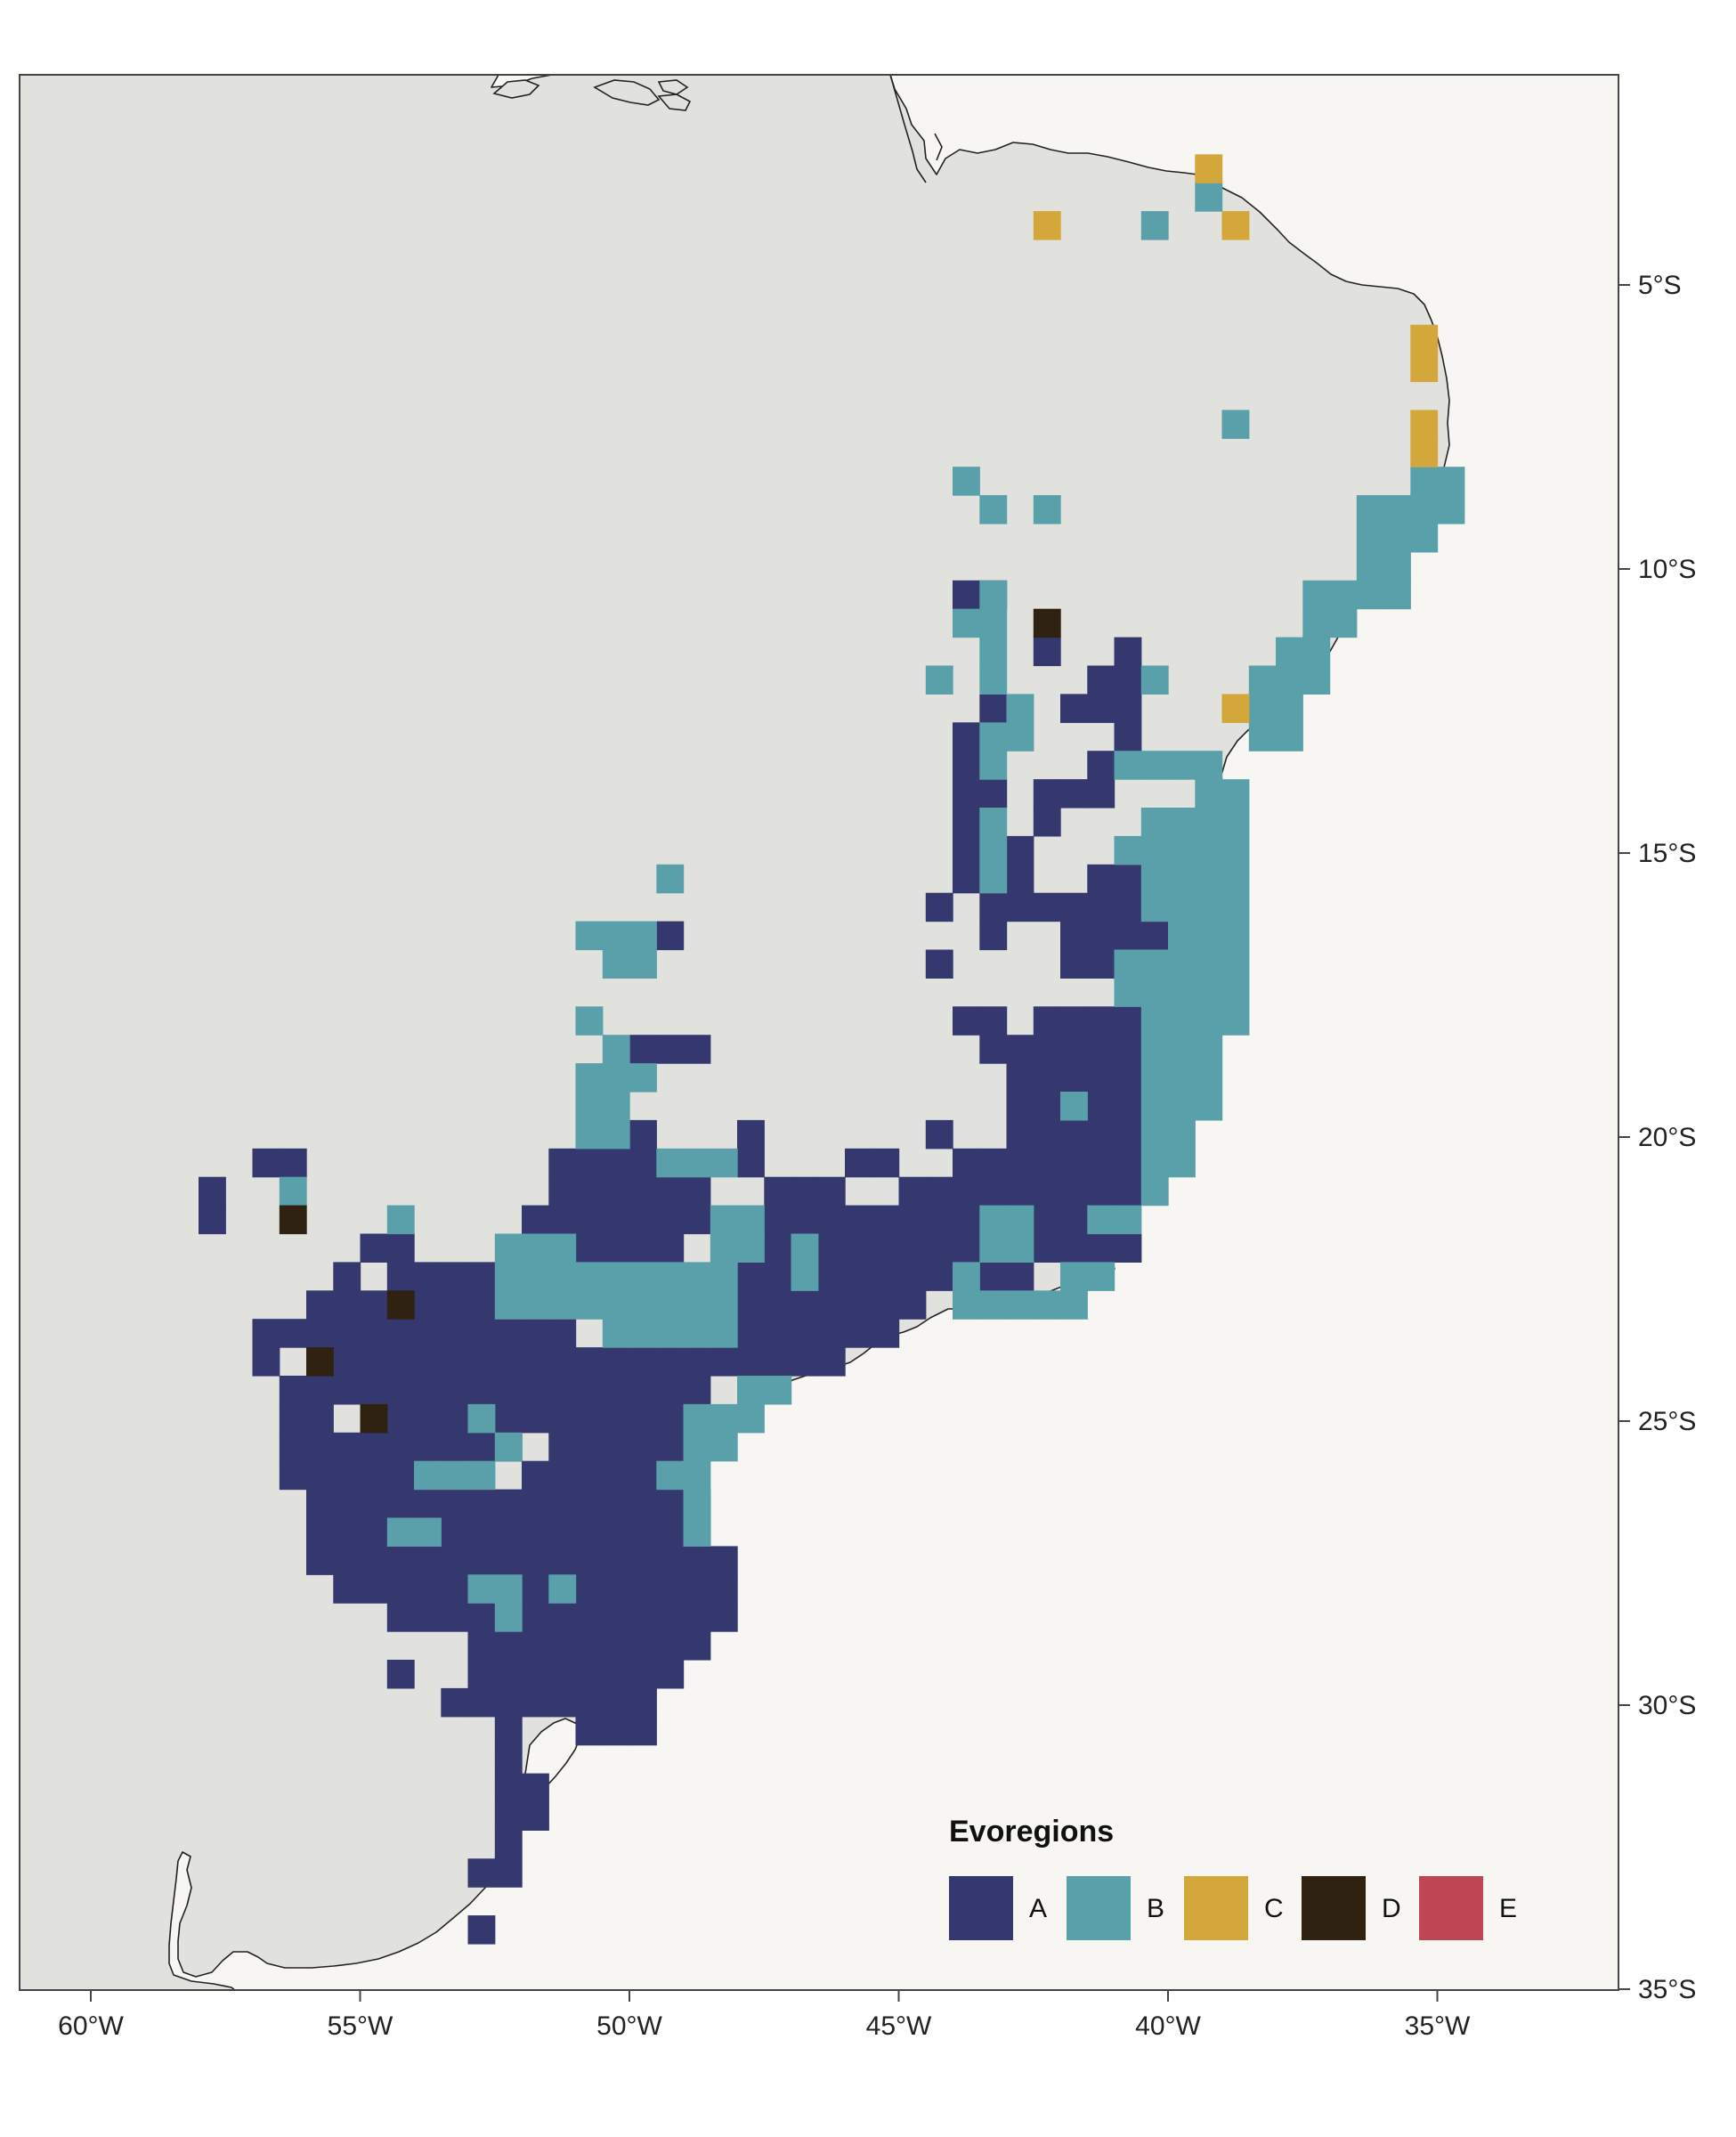  Describe the element at coordinates (1667, 1421) in the screenshot. I see `y-tick-label: 25°S` at that location.